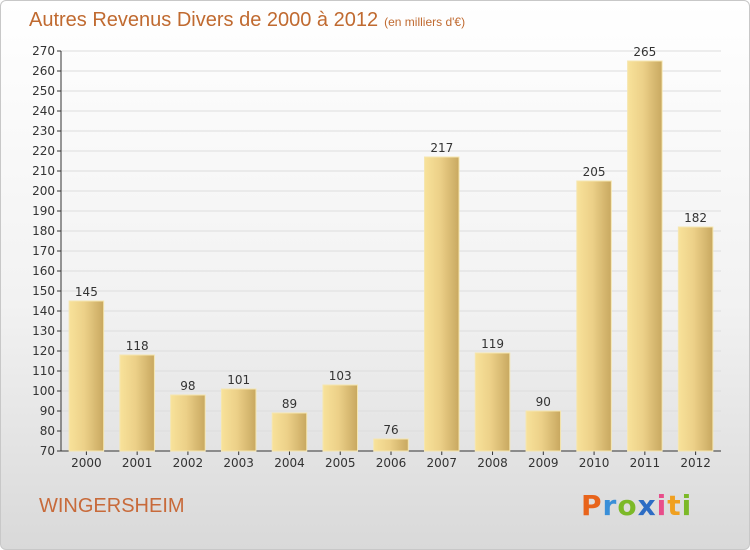  What do you see at coordinates (340, 418) in the screenshot?
I see `bar-2005` at bounding box center [340, 418].